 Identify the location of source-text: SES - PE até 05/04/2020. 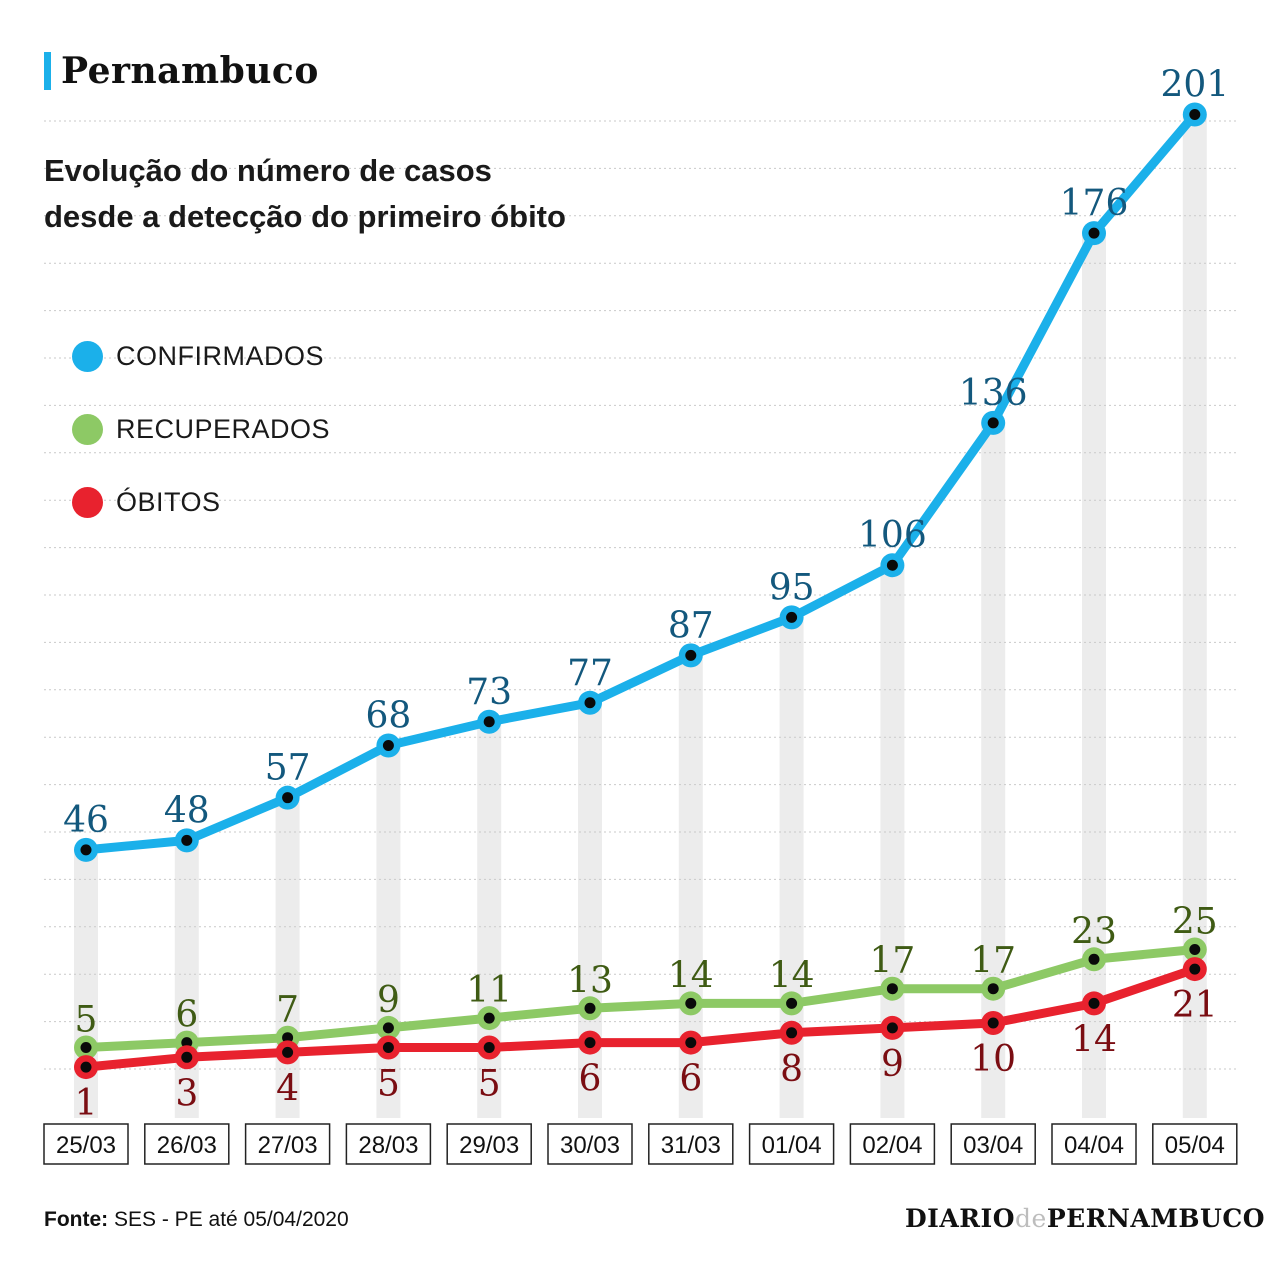
(231, 1219).